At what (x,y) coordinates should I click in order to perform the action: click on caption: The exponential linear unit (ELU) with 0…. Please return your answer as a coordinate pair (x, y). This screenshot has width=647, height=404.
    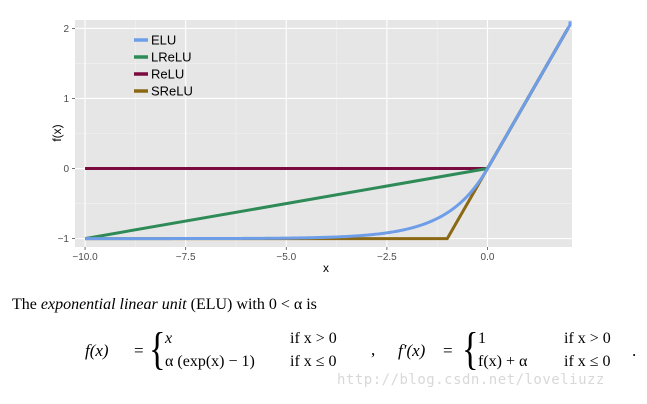
    Looking at the image, I should click on (164, 305).